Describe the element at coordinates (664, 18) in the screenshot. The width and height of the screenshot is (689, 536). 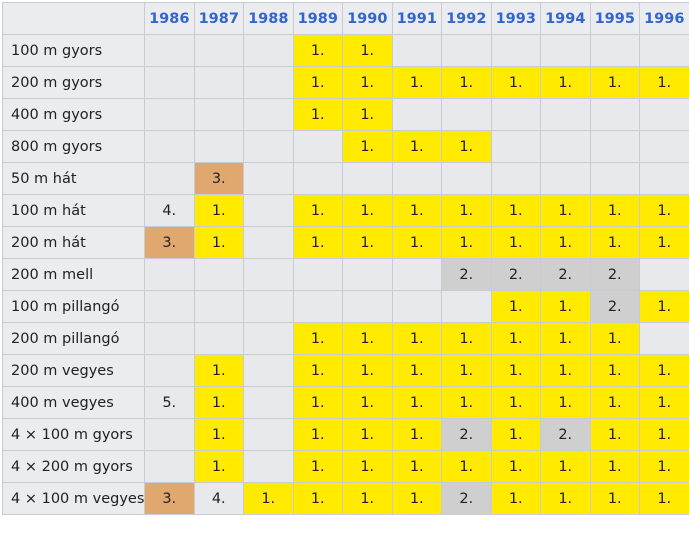
I see `year-header-1996: 1996` at that location.